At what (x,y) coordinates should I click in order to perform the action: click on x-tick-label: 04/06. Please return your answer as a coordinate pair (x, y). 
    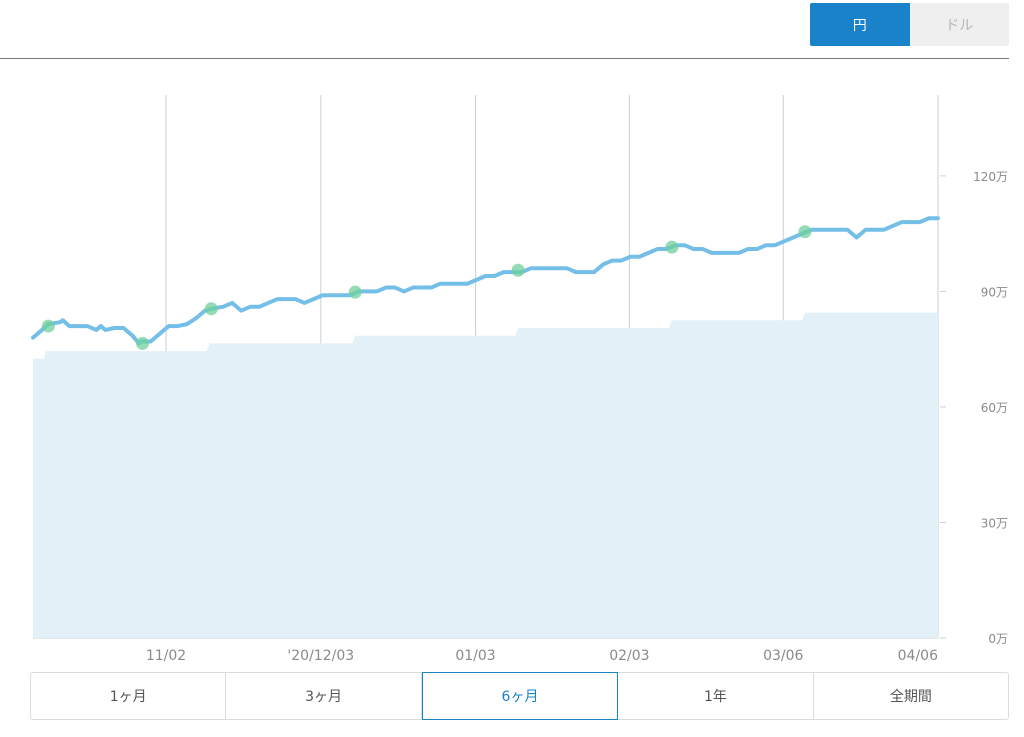
    Looking at the image, I should click on (918, 656).